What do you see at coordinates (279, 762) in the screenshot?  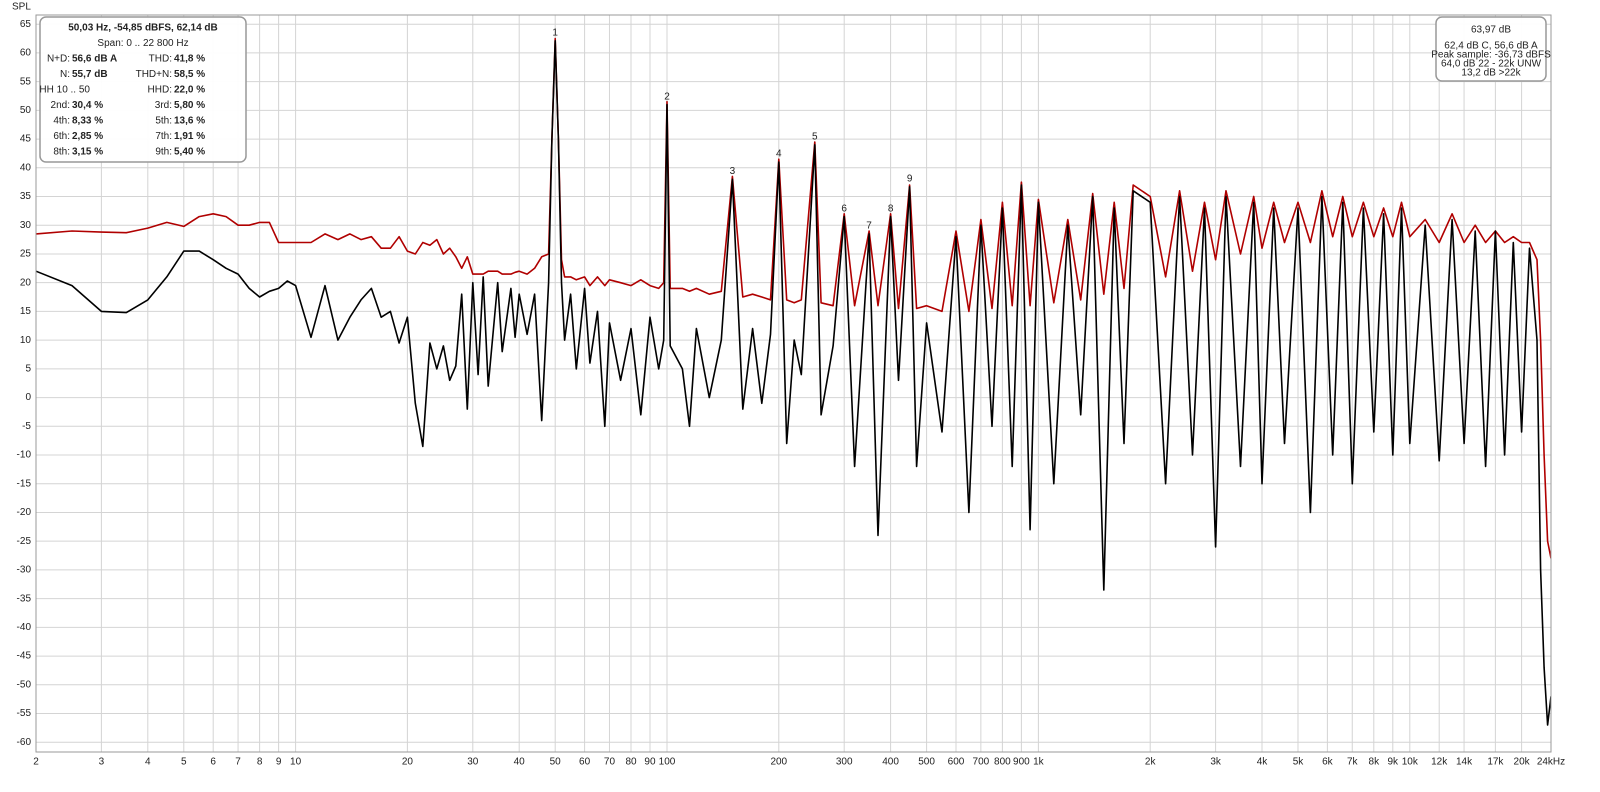 I see `x-tick-label: 9` at bounding box center [279, 762].